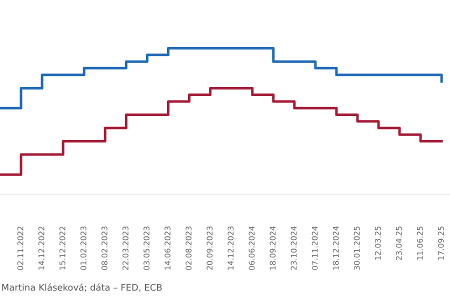  Describe the element at coordinates (82, 287) in the screenshot. I see `text: Martina Kláseková; dáta – FED, ECB` at that location.